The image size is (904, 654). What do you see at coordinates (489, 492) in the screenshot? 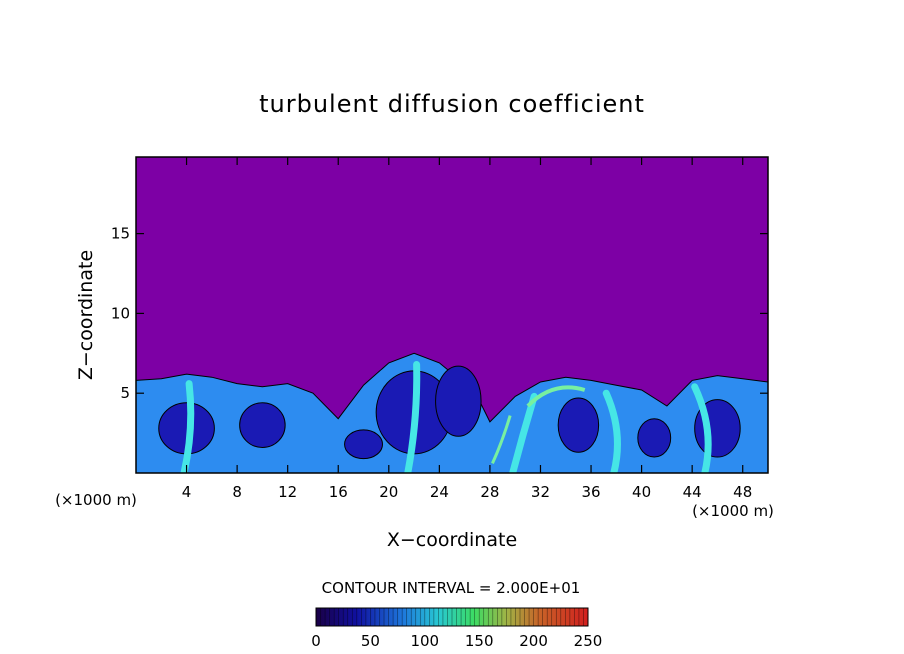
I see `x-tick-label: 28` at bounding box center [489, 492].